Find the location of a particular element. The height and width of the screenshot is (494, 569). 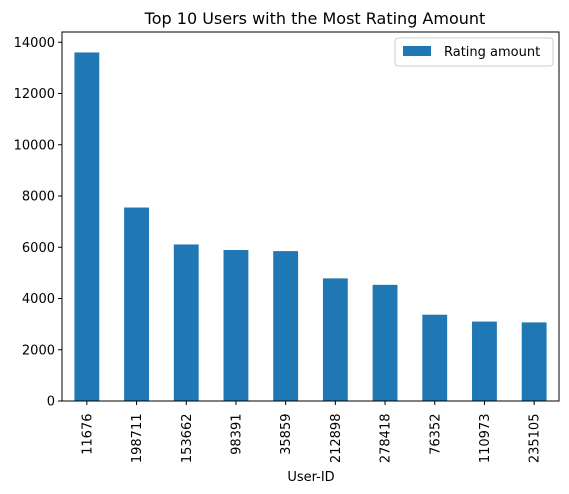

x-tick-label: 278418 is located at coordinates (386, 439).